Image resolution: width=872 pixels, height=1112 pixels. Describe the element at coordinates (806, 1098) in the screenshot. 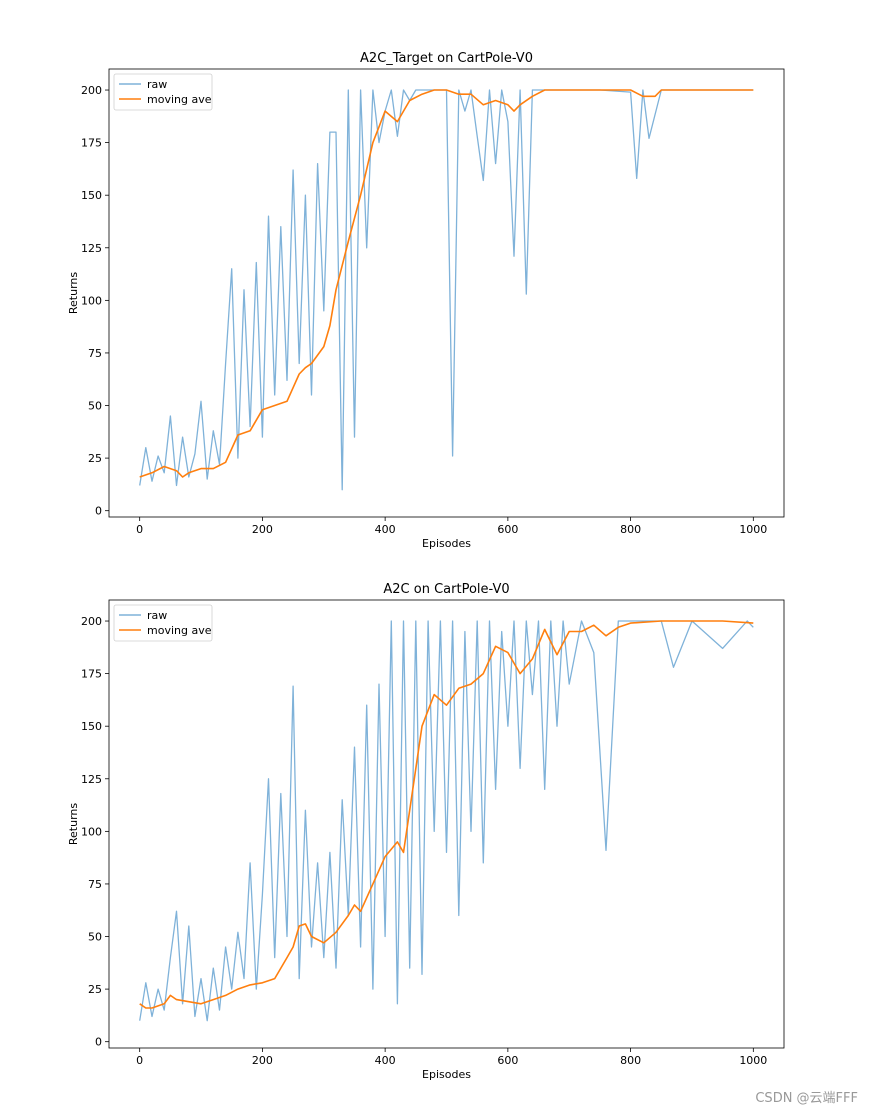

I see `watermark: CSDN @云端FFF` at that location.